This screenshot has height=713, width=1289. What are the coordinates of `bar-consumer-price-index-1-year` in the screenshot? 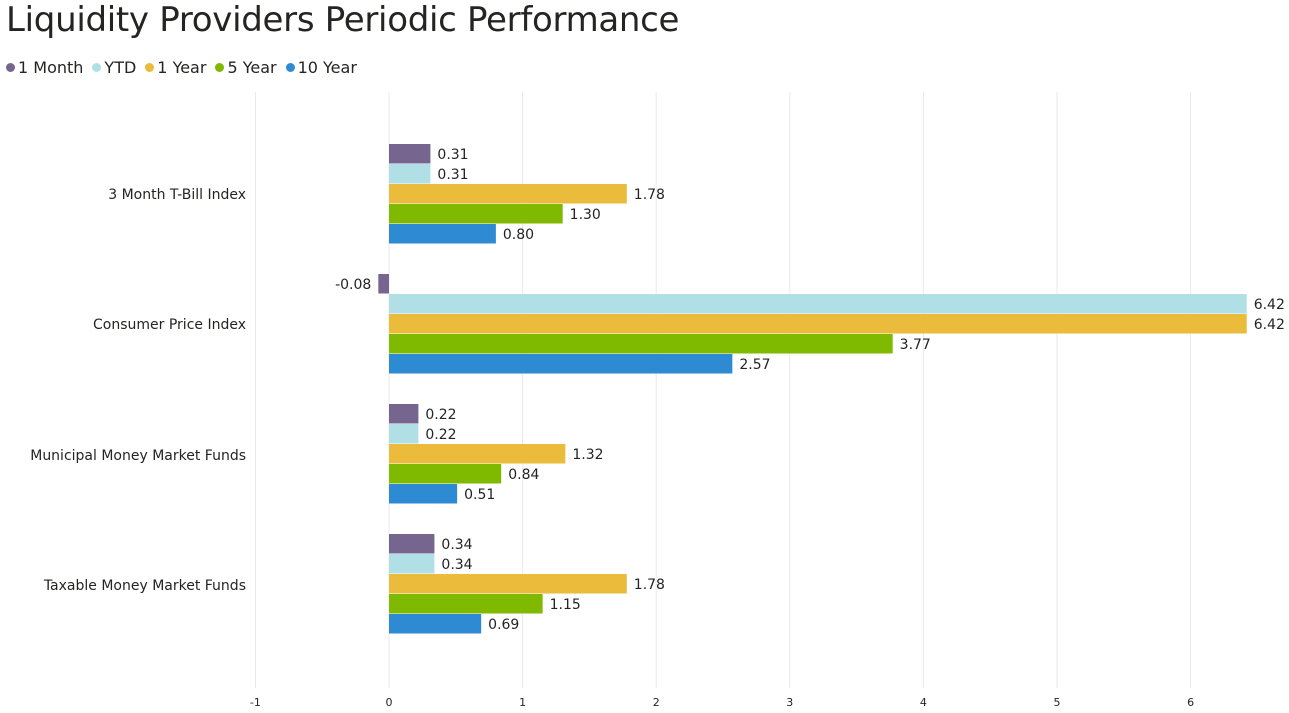 It's located at (818, 324).